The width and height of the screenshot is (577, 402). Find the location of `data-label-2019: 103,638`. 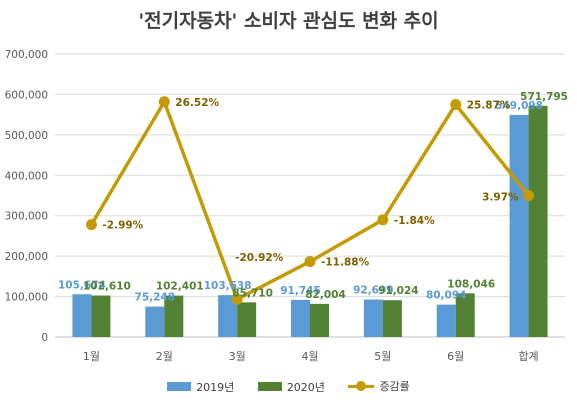

data-label-2019: 103,638 is located at coordinates (228, 286).